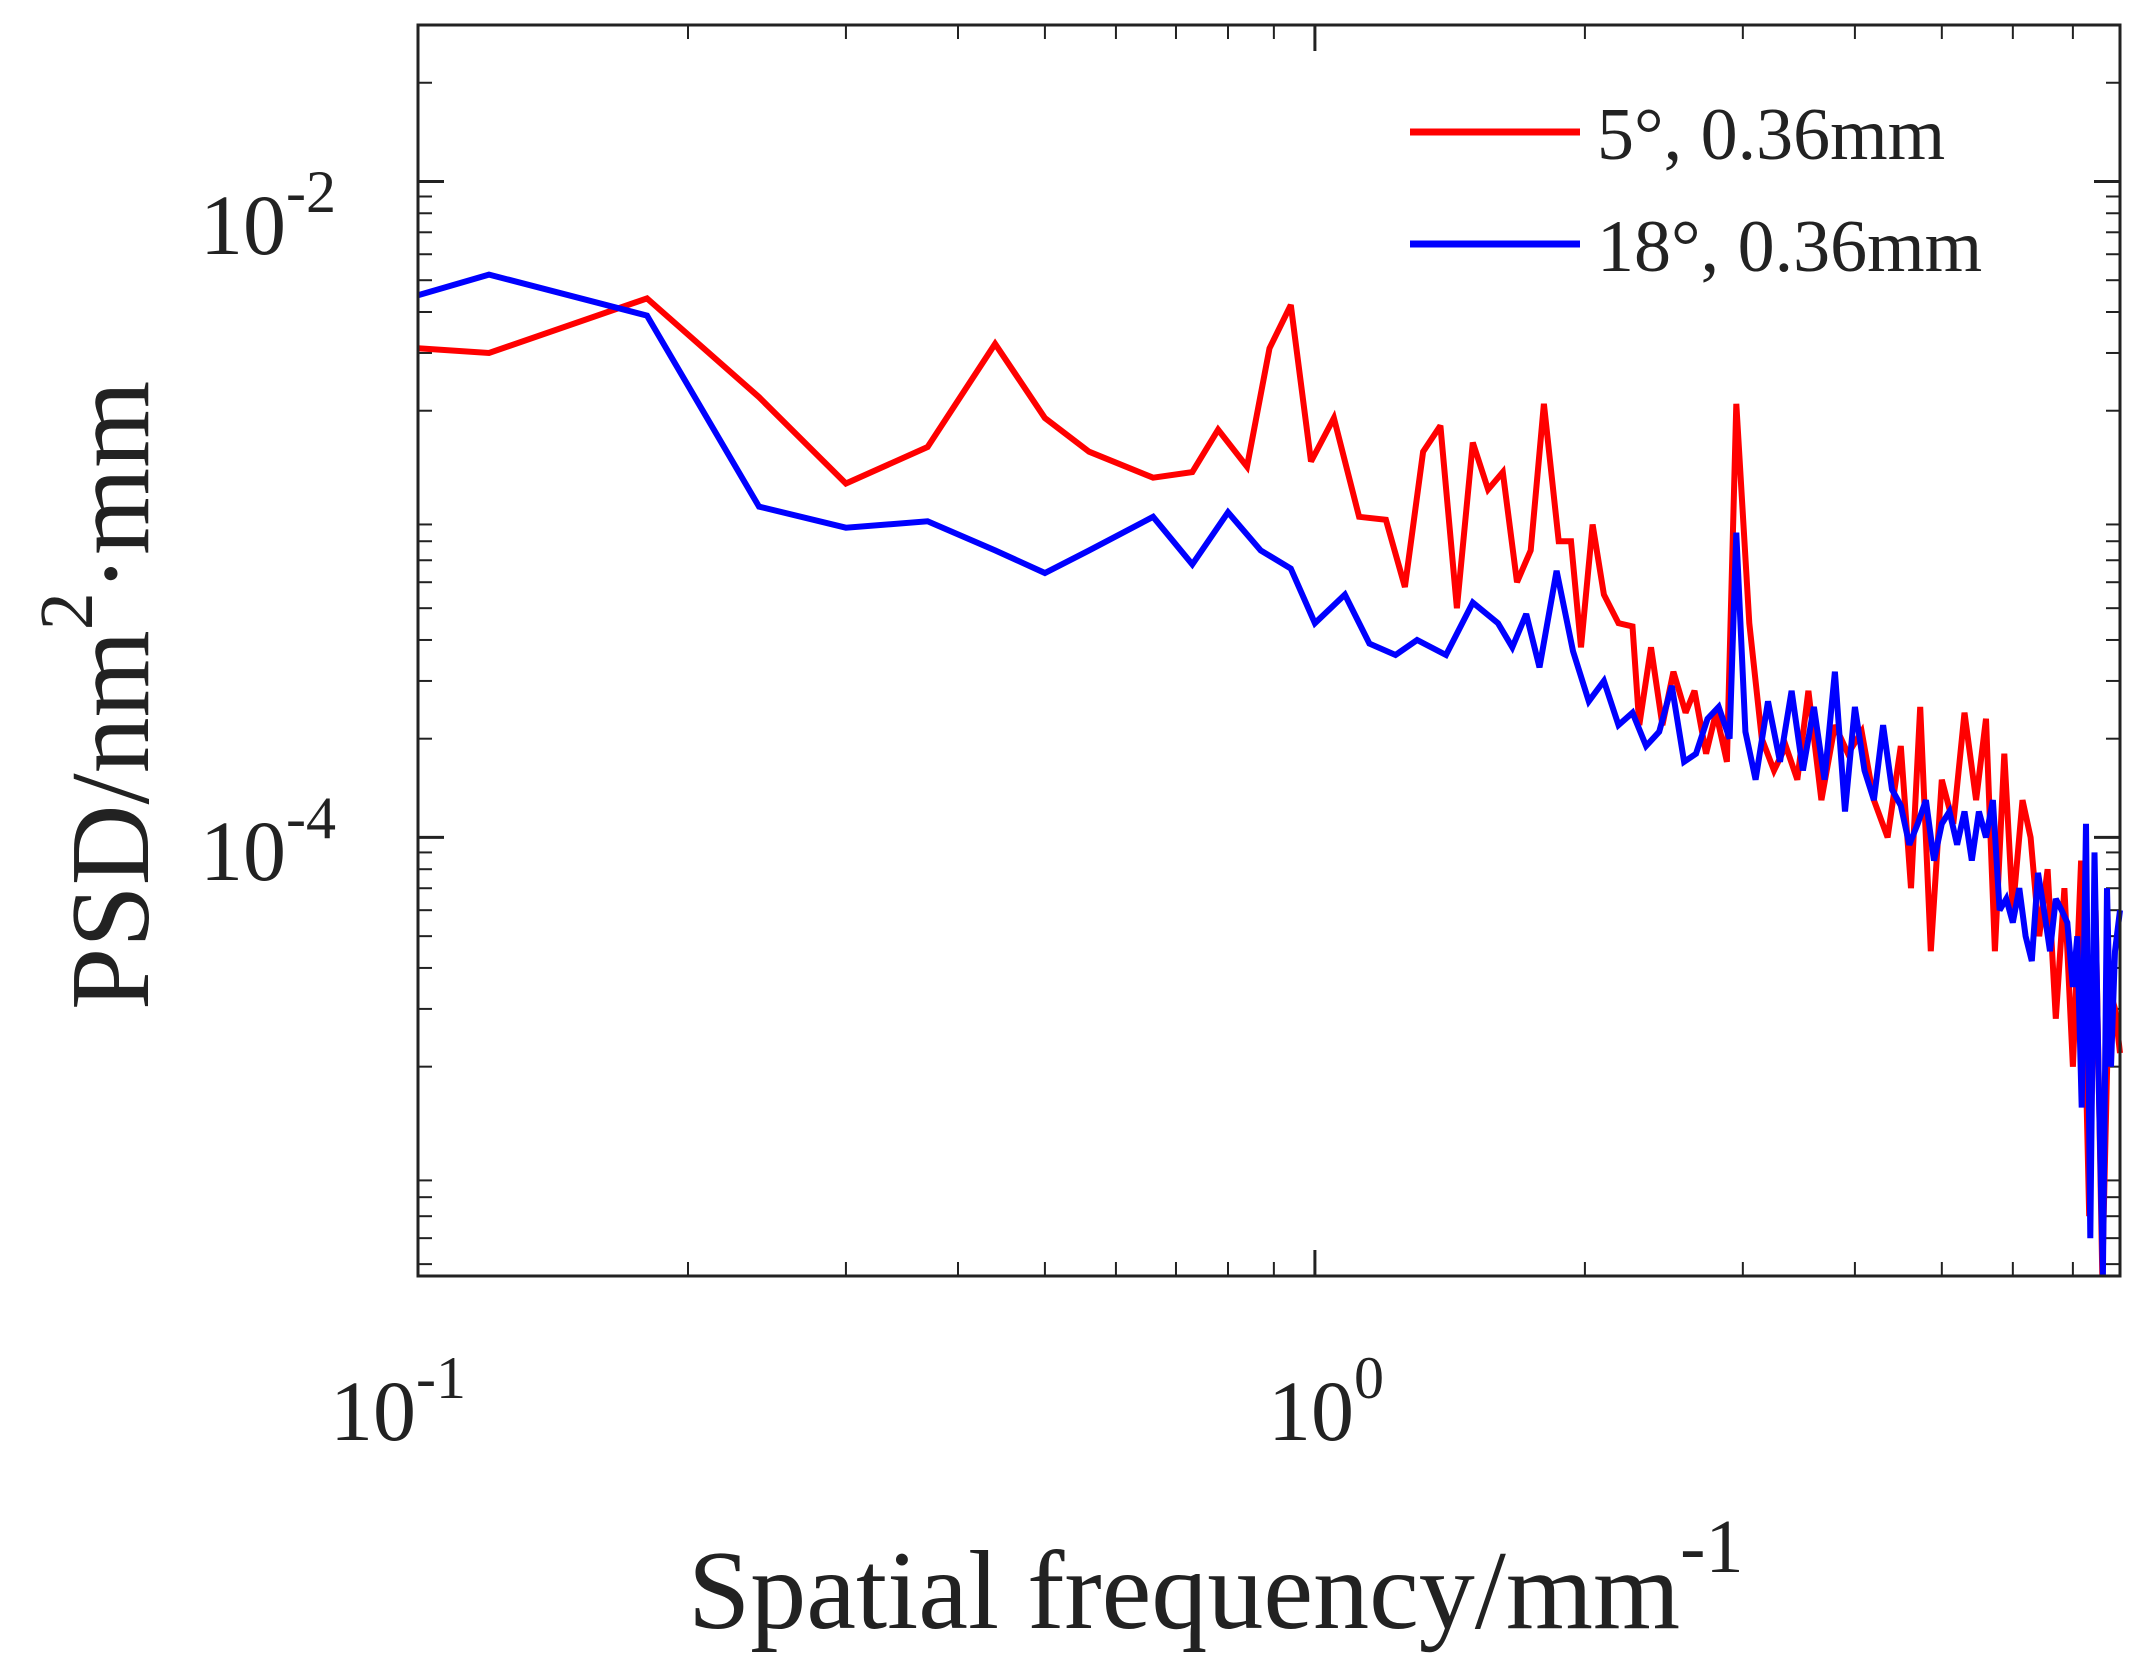  I want to click on y-tick-label-1e-2: 10⁻², so click(268, 216).